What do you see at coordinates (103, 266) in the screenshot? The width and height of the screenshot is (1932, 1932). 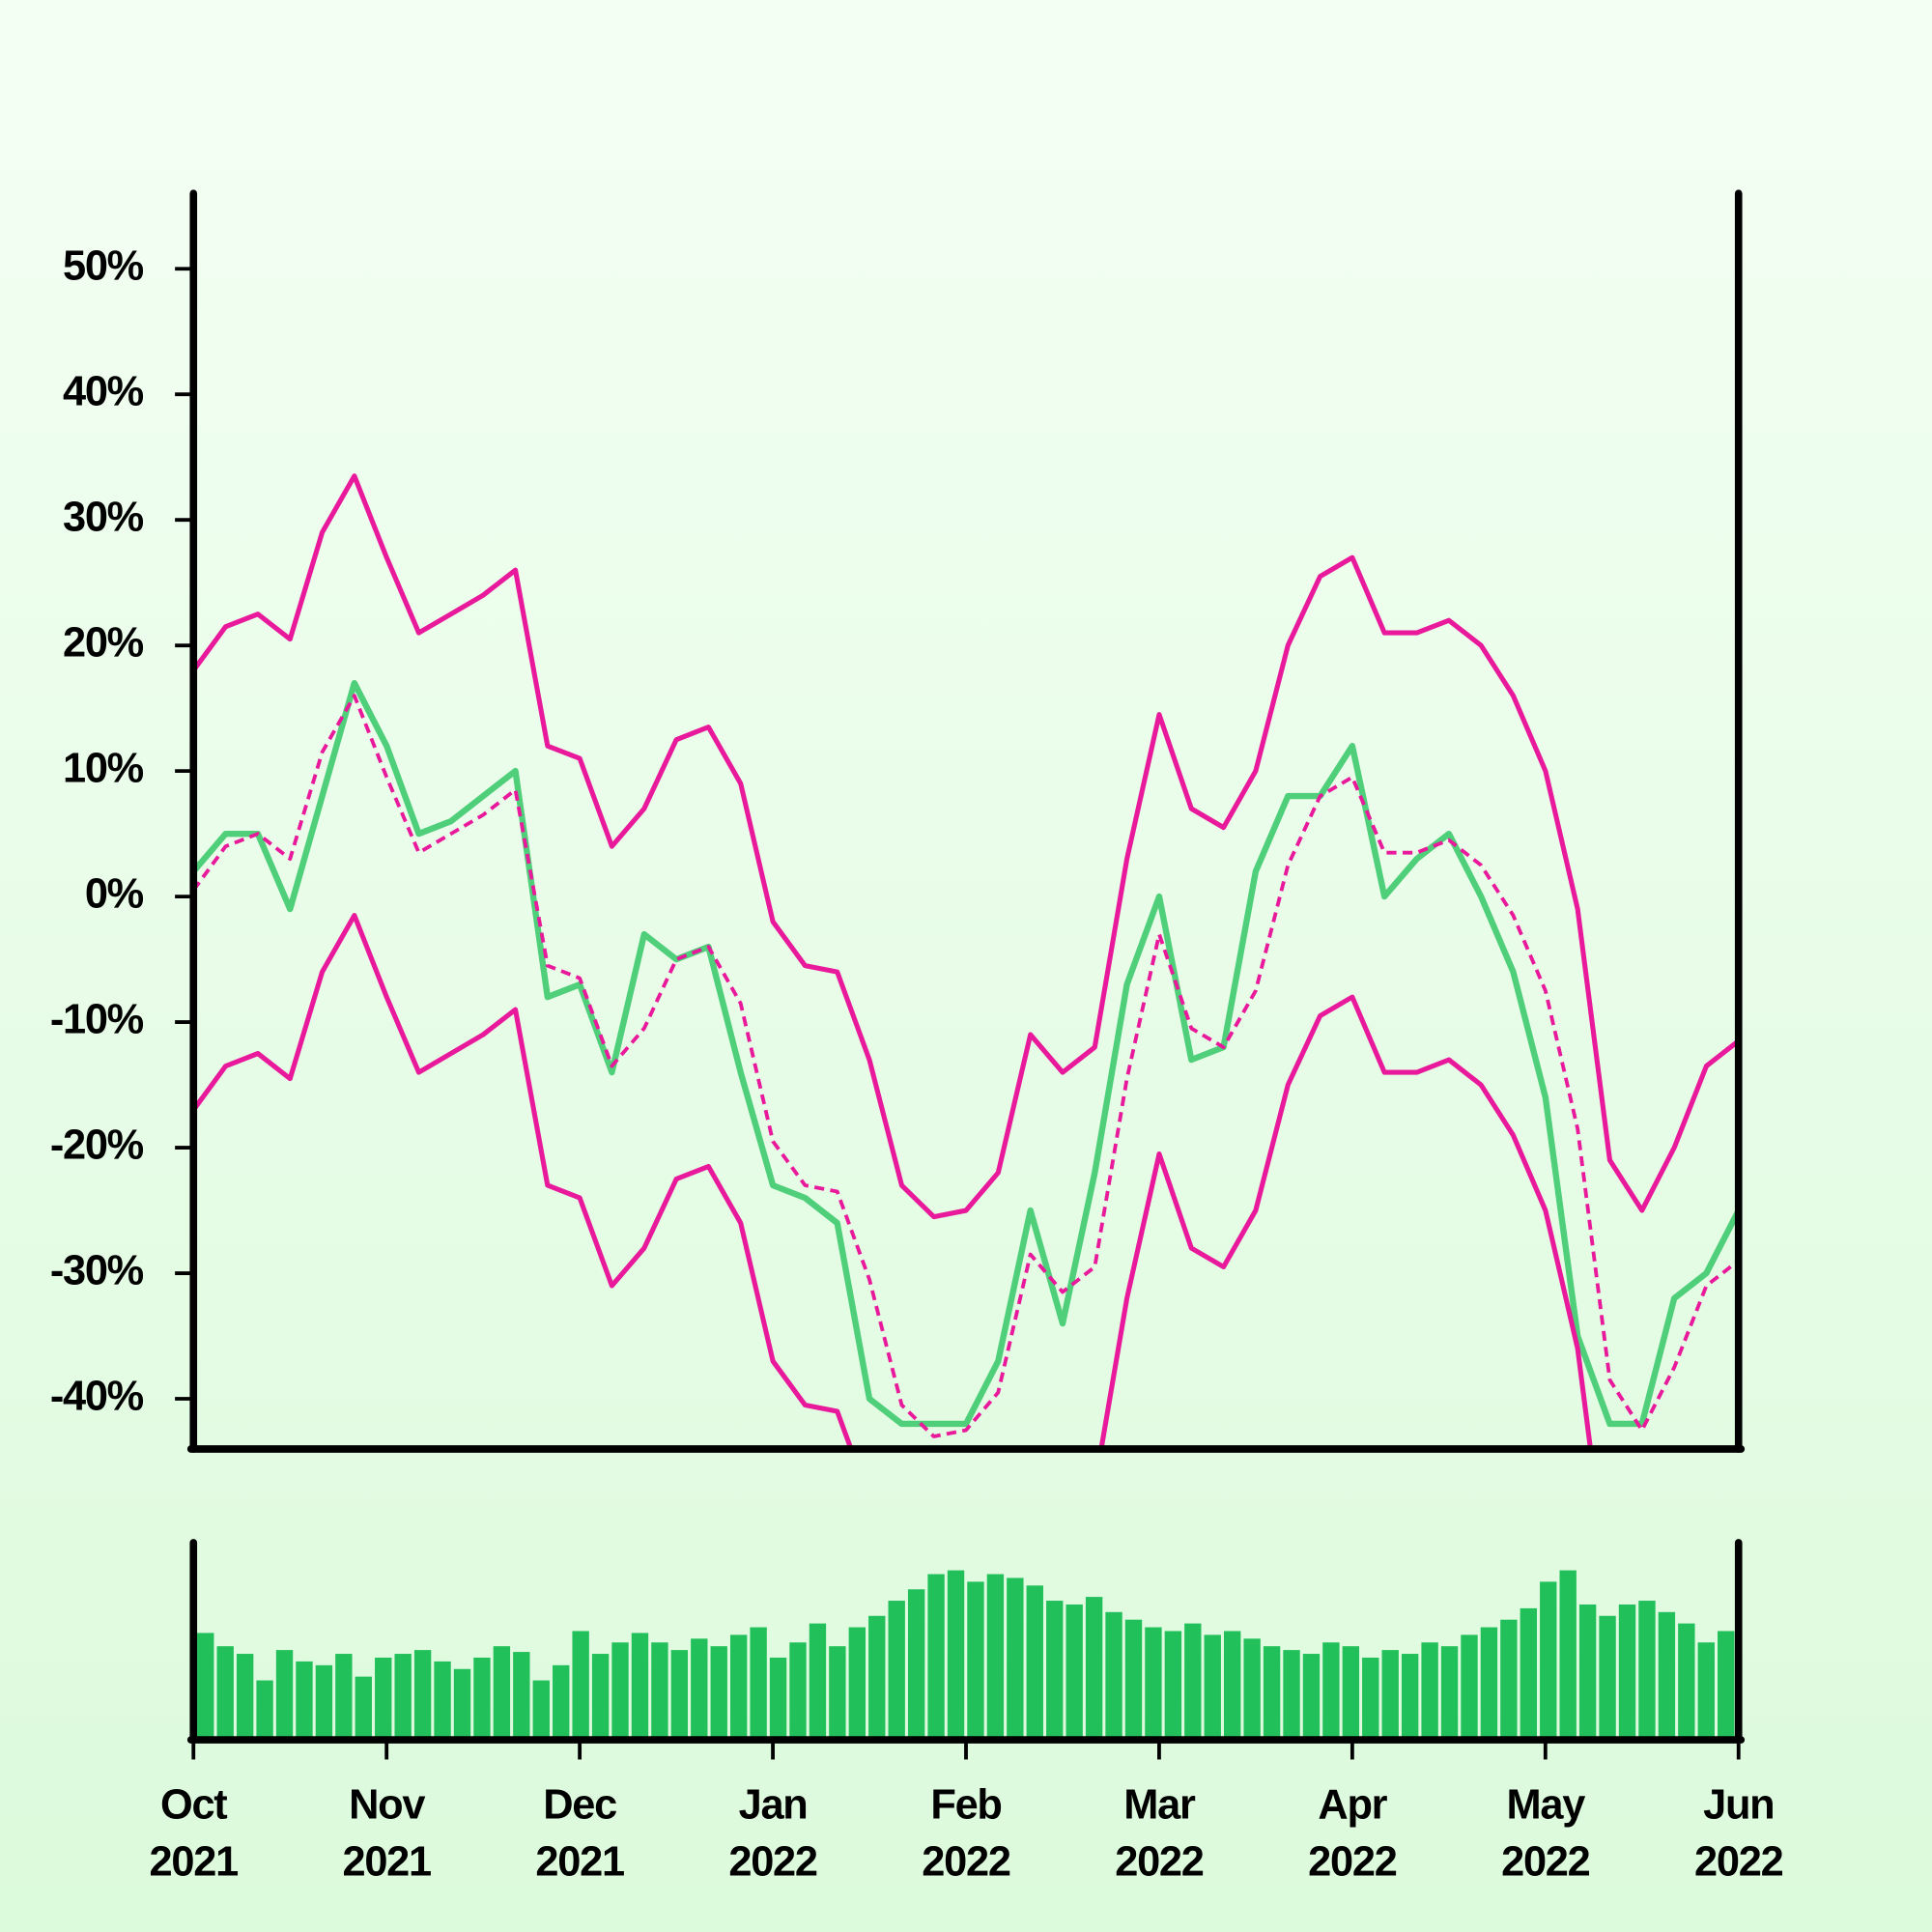 I see `y-tick-label: 50%` at bounding box center [103, 266].